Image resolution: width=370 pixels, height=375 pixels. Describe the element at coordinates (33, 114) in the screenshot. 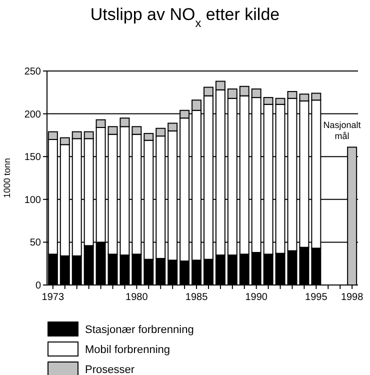

I see `y-tick-label: 200` at that location.